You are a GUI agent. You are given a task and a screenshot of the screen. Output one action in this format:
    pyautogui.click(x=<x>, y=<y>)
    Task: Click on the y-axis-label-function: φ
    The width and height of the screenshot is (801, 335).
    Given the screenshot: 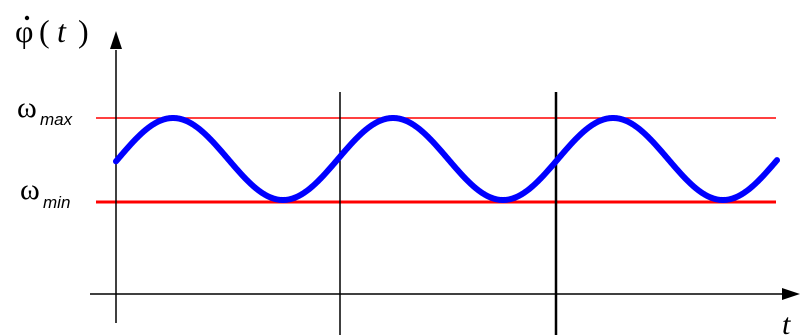 What is the action you would take?
    pyautogui.click(x=24, y=31)
    